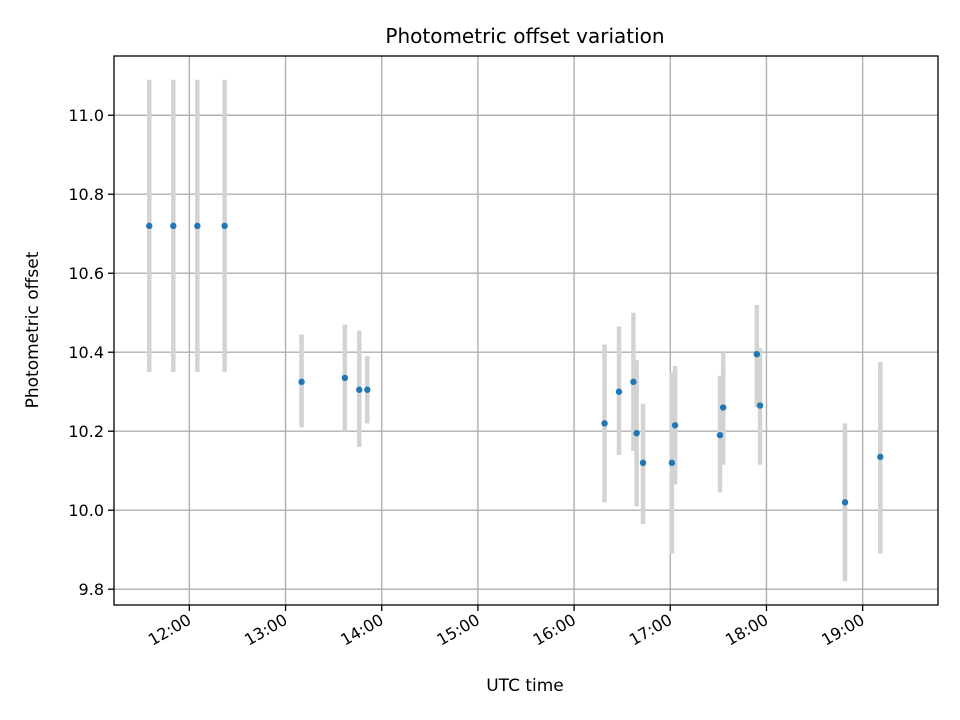  I want to click on chart-title: Photometric offset variation, so click(524, 36).